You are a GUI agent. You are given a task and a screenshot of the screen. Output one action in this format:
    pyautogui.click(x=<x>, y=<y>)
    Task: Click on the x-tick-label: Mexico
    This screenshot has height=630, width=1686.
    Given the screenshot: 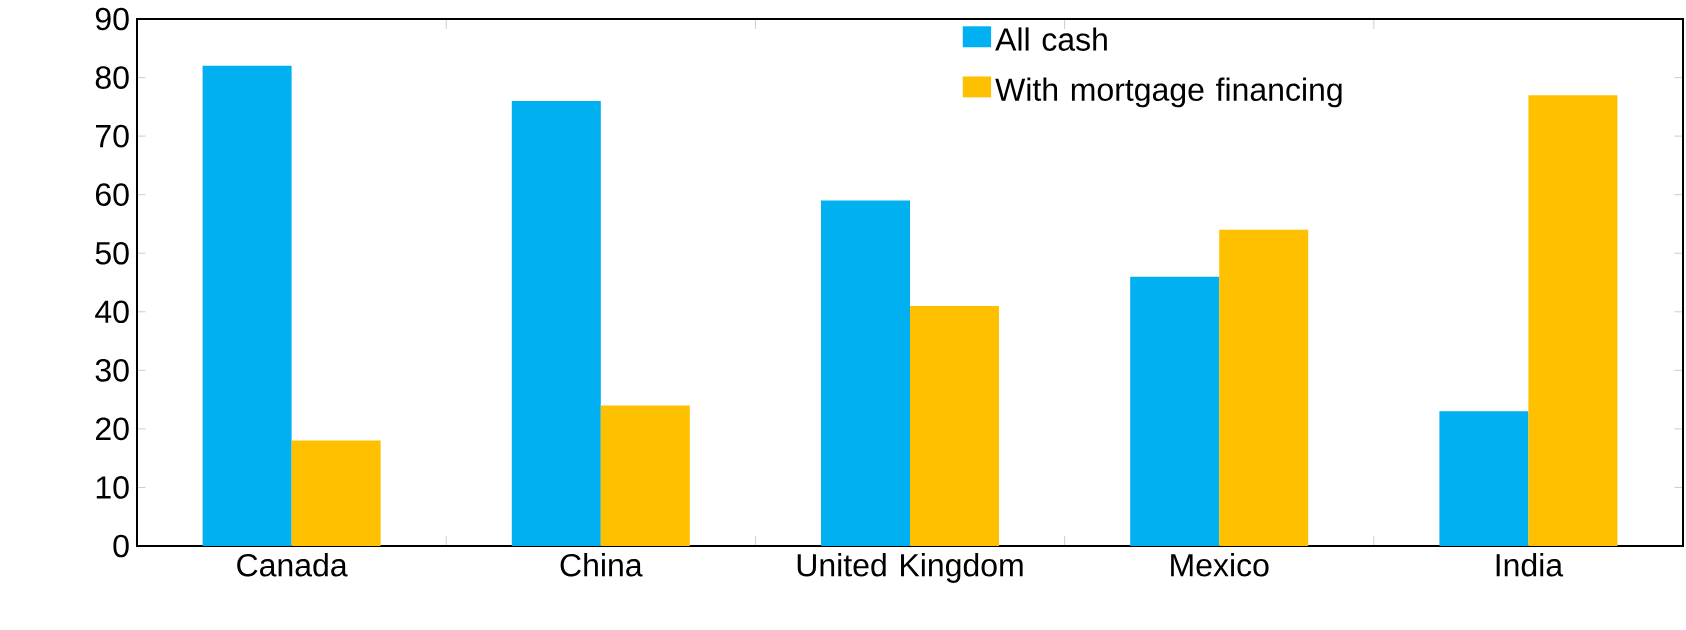 What is the action you would take?
    pyautogui.click(x=1220, y=565)
    